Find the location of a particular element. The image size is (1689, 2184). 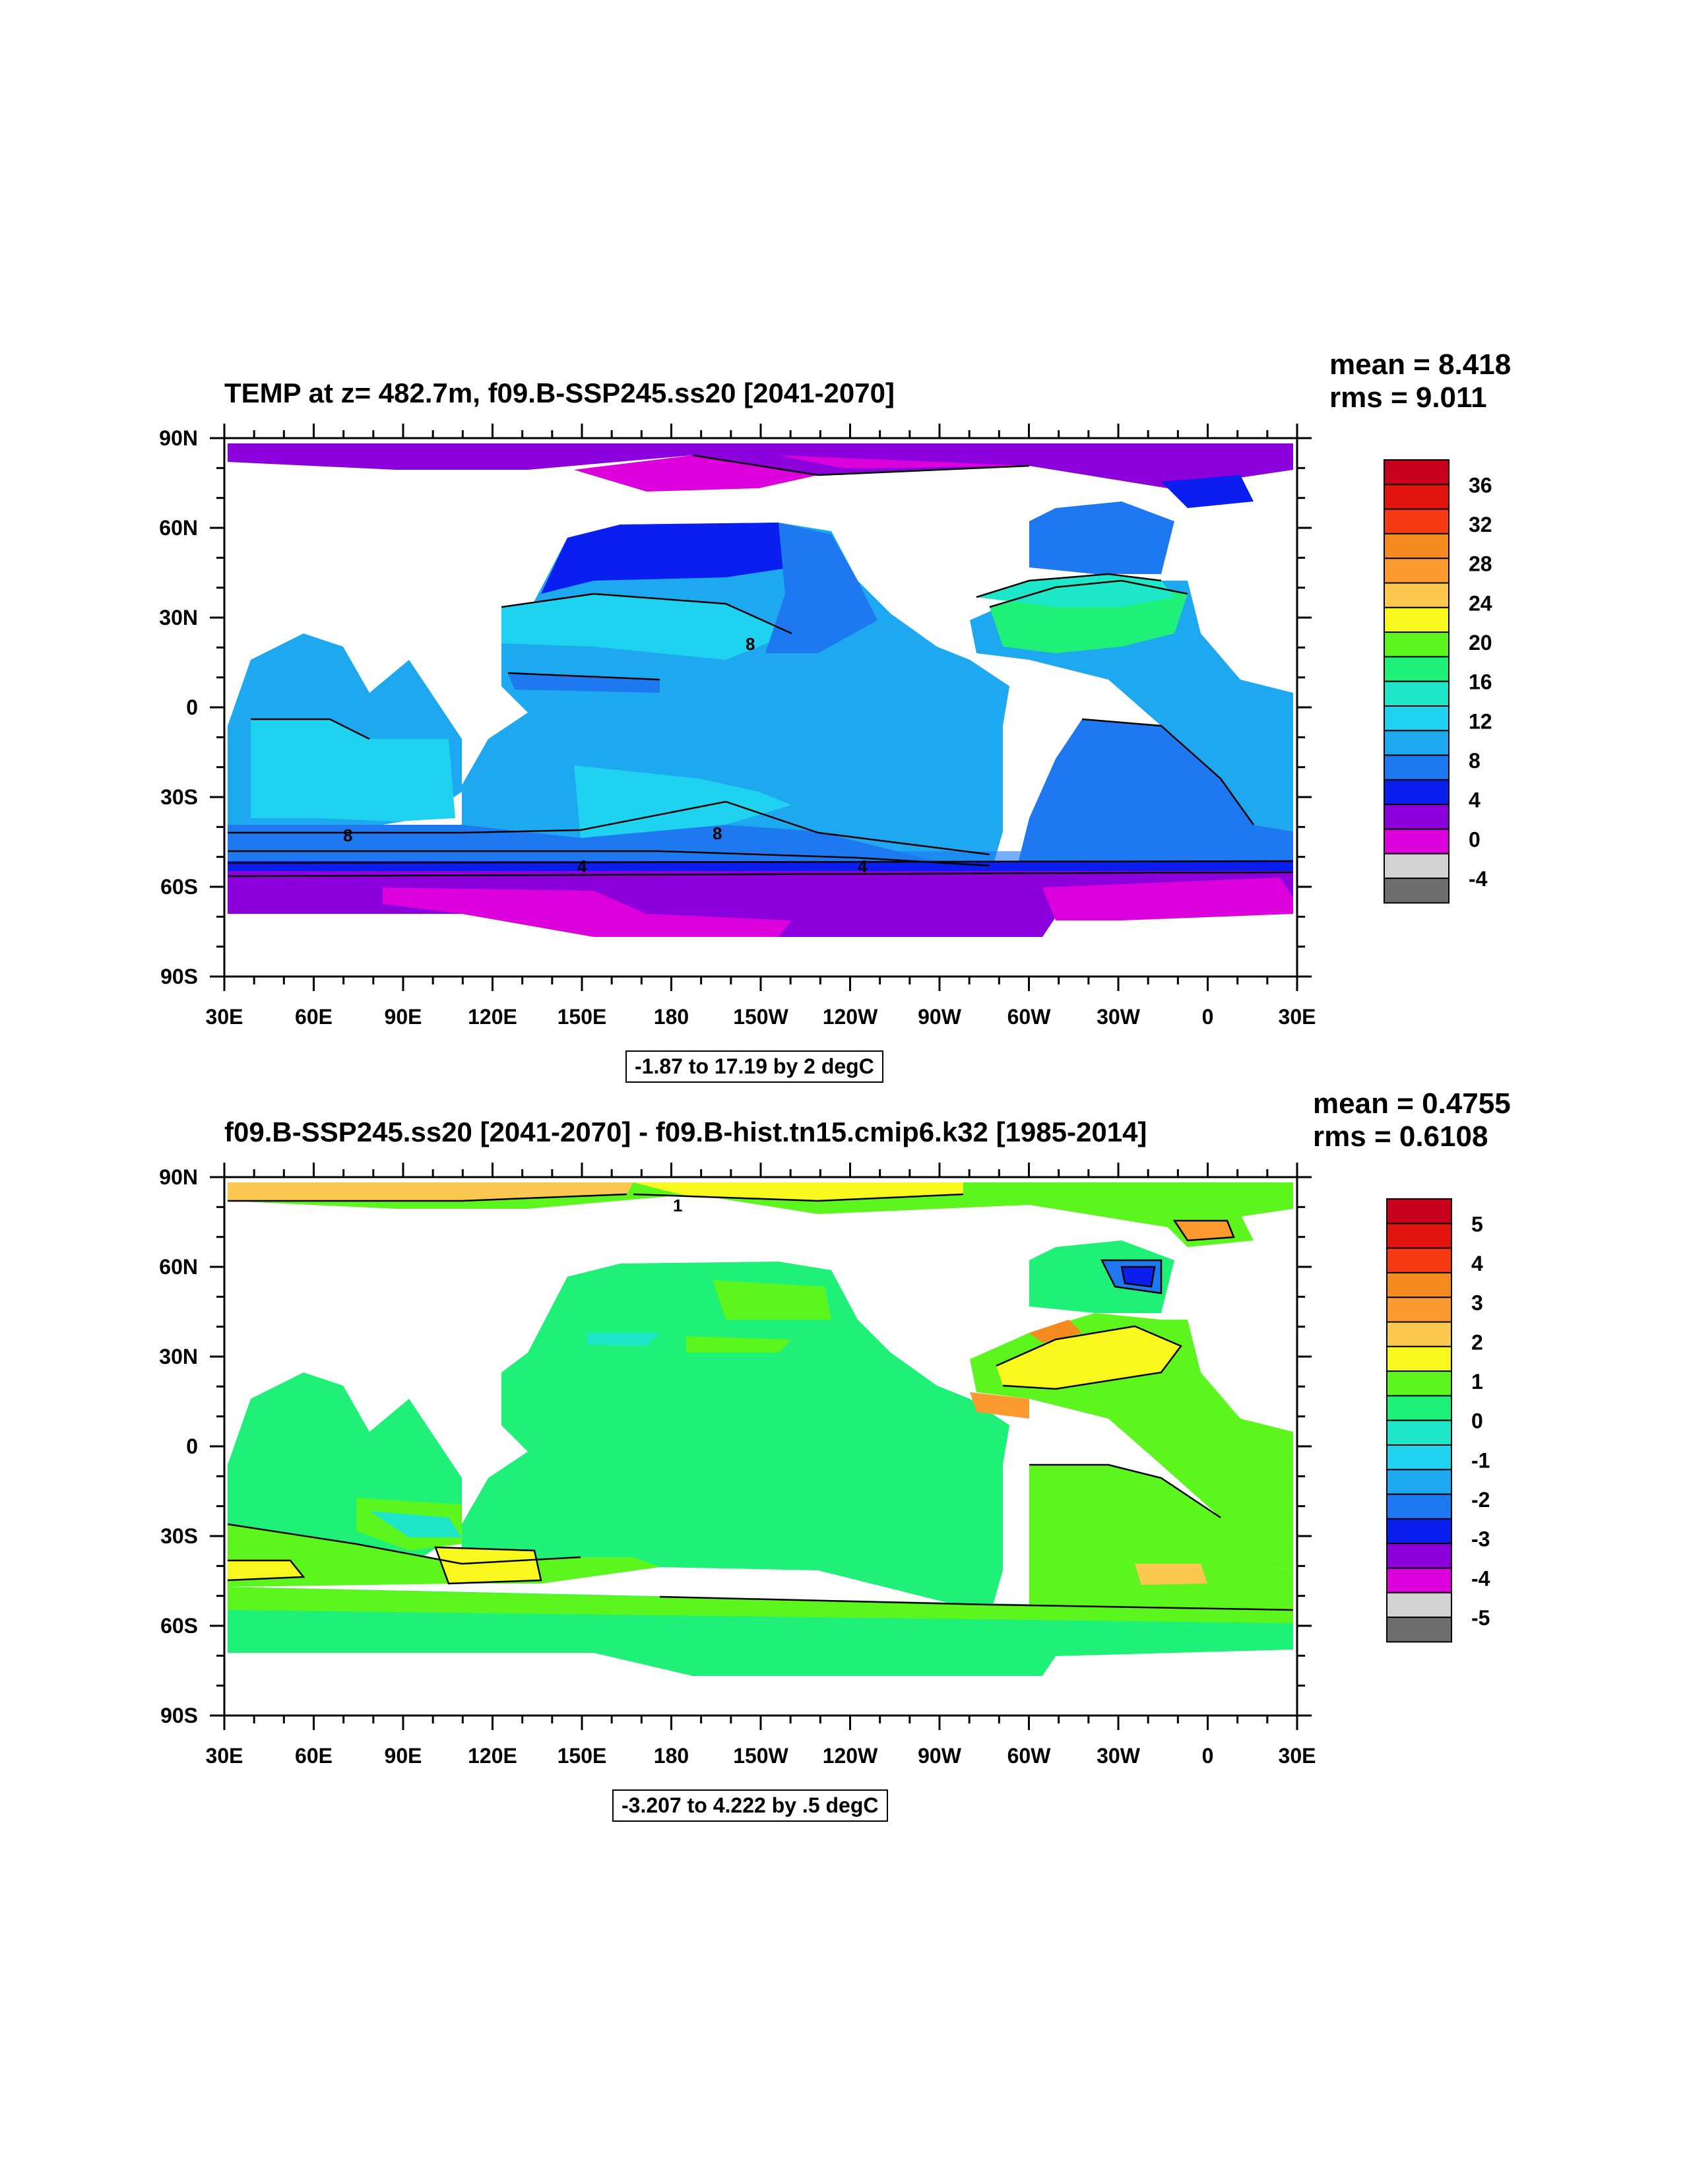

colorbar-label: -3 is located at coordinates (1480, 1539).